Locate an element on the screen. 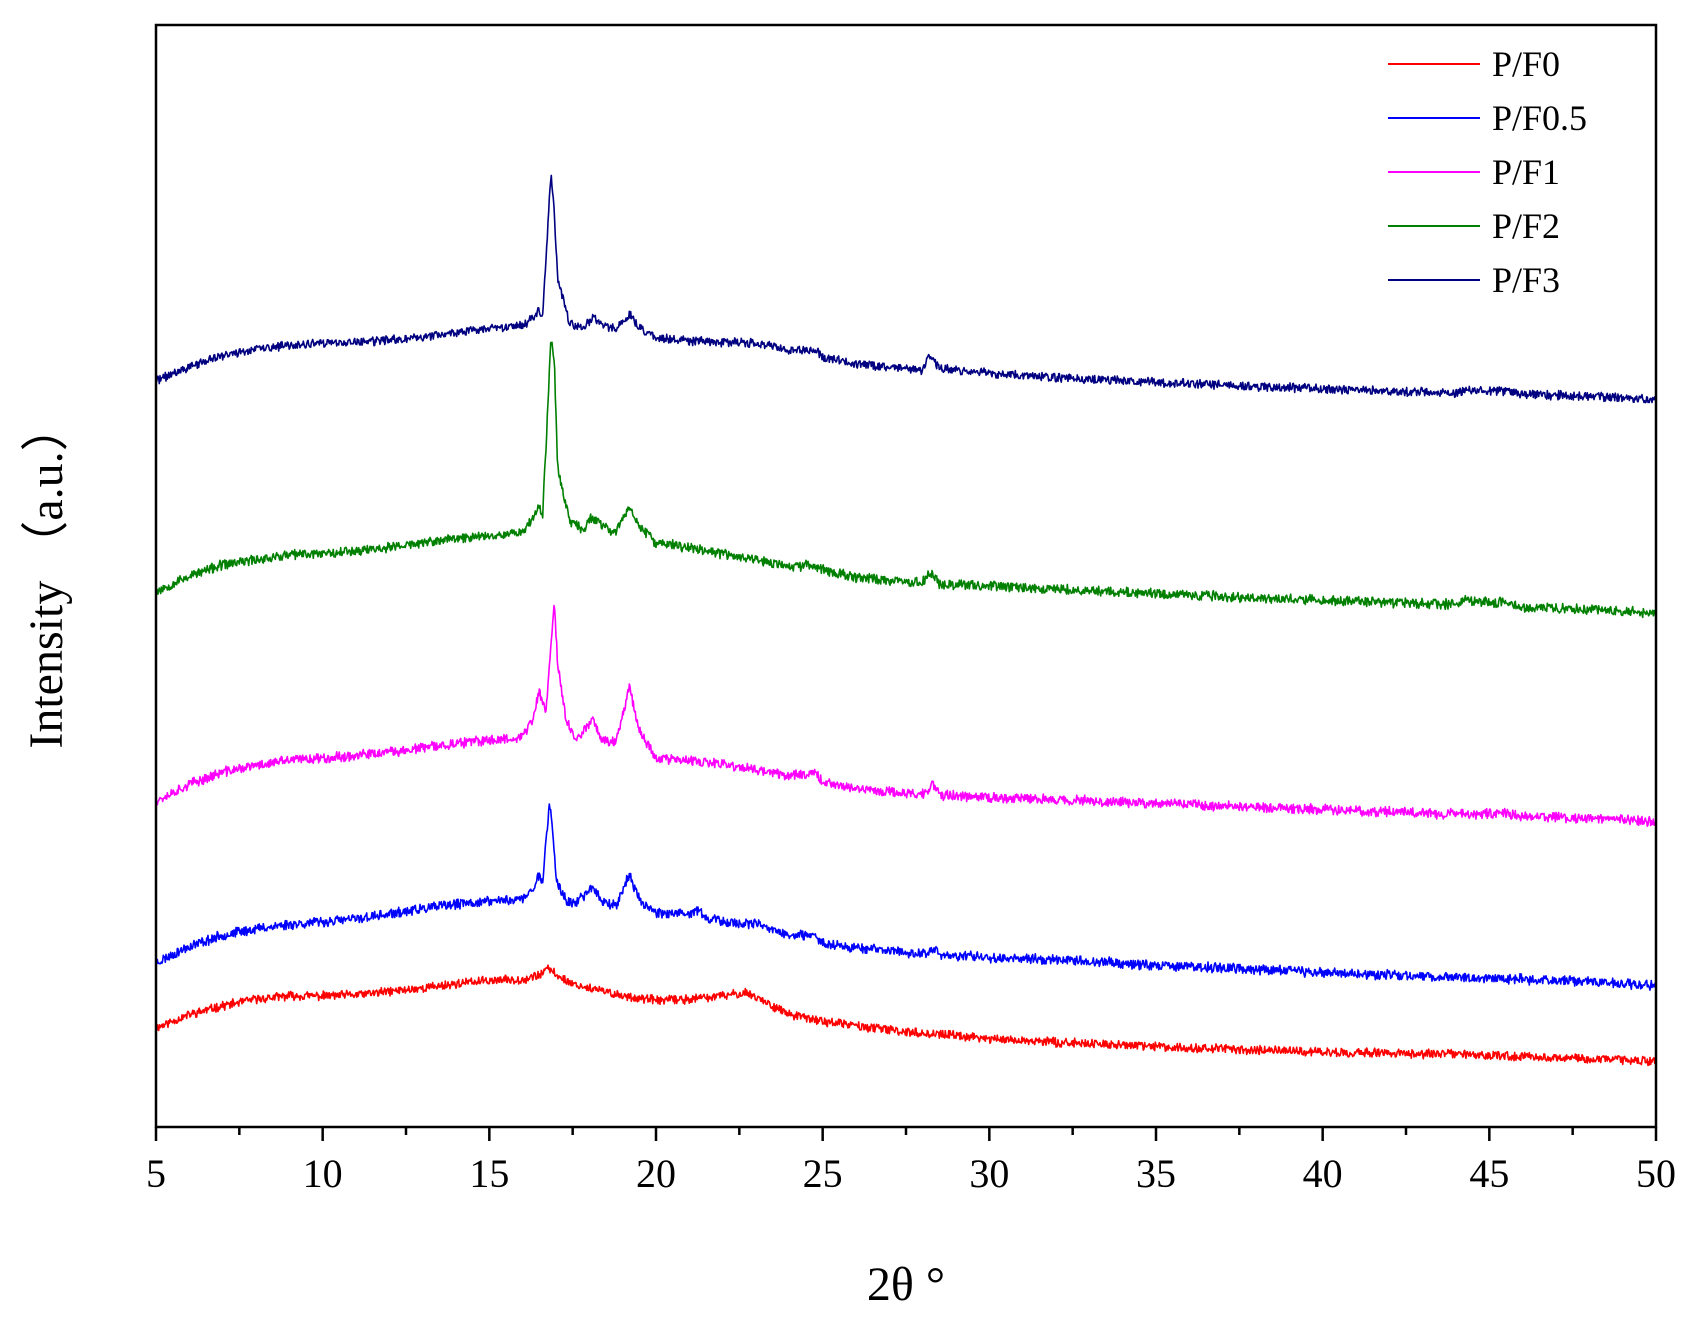 The image size is (1695, 1317). legend-label: P/F2 is located at coordinates (1526, 226).